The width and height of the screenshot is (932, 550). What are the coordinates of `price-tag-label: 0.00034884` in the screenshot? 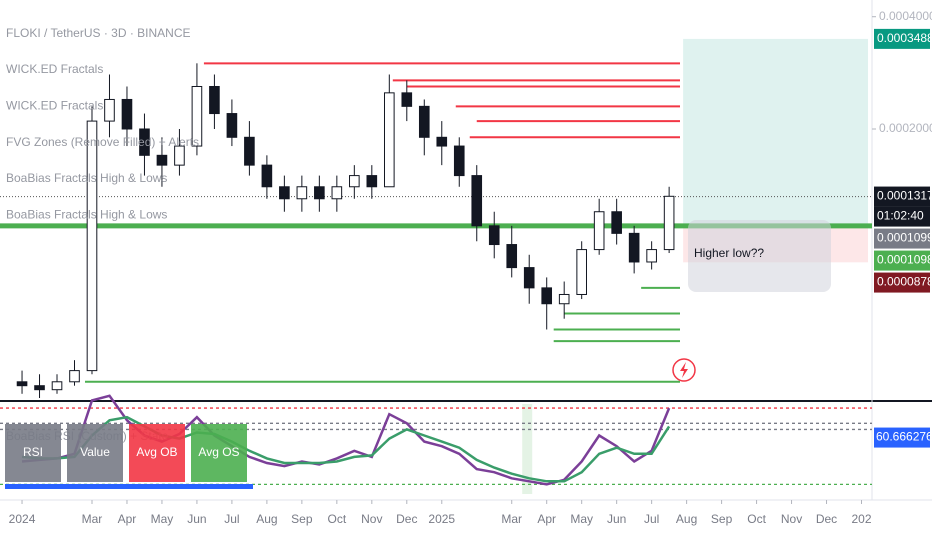 It's located at (904, 38).